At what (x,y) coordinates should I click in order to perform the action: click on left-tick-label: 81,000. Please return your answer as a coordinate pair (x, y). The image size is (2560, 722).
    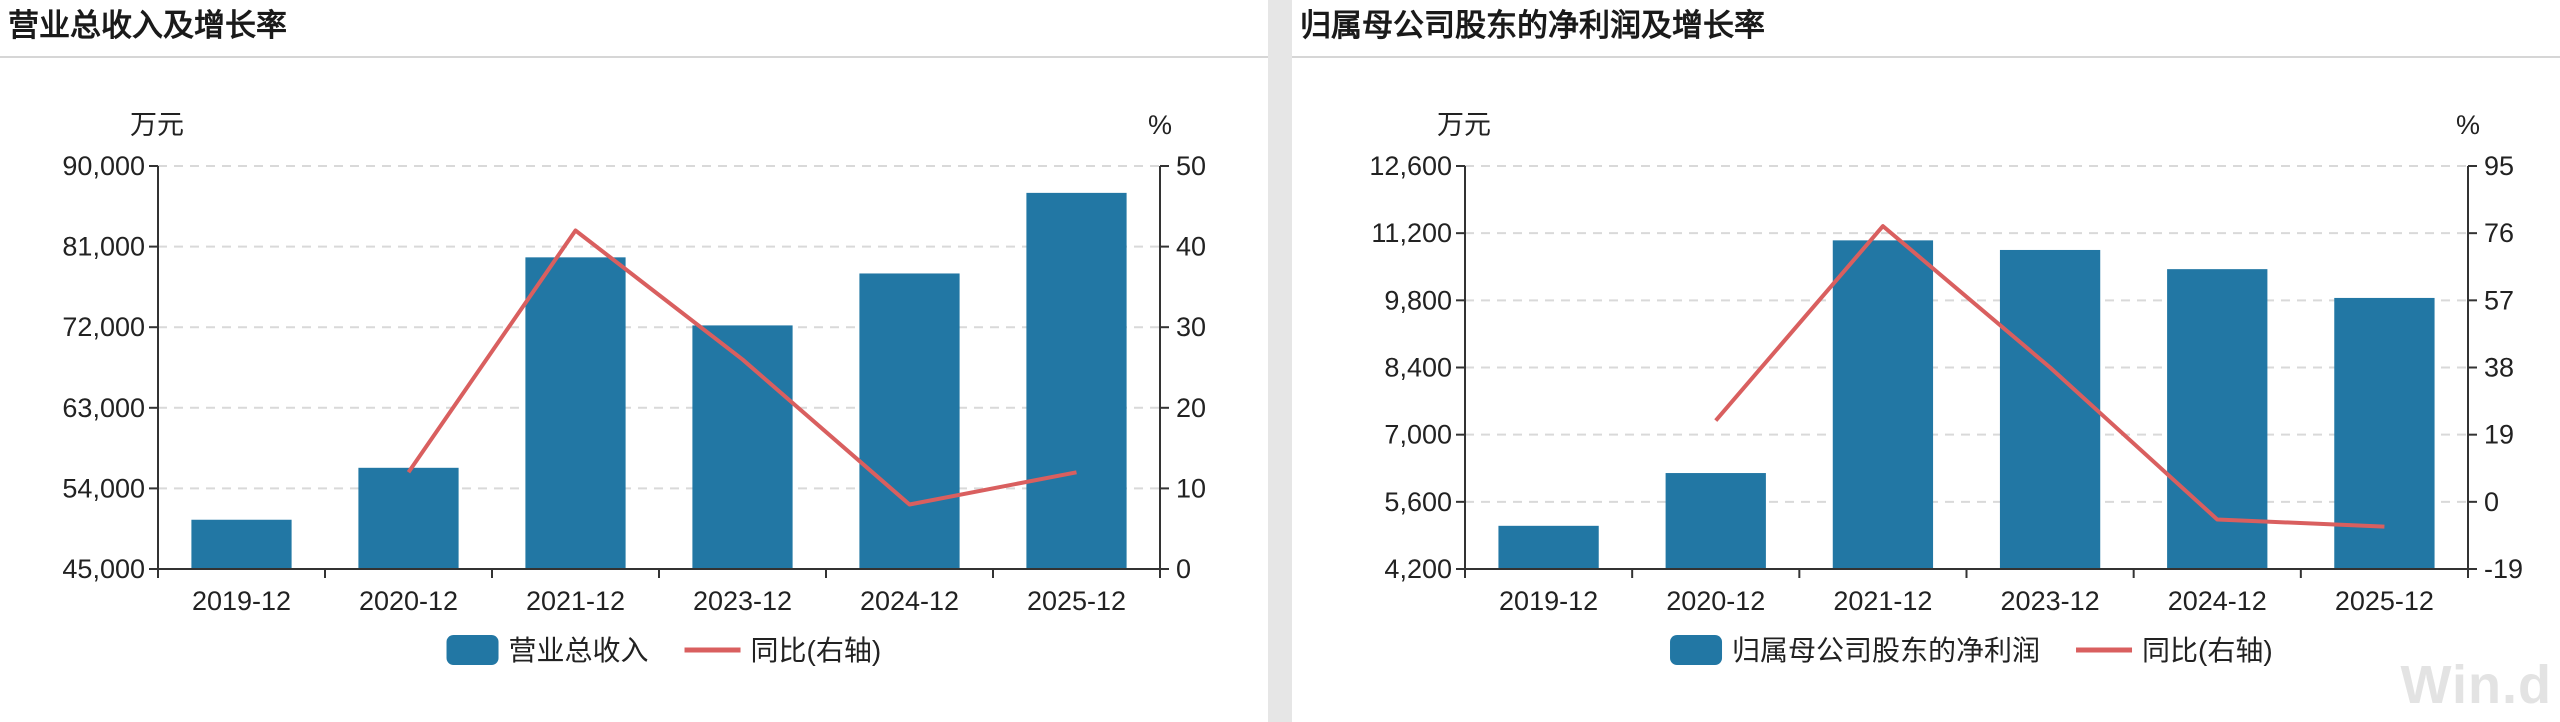
    Looking at the image, I should click on (103, 247).